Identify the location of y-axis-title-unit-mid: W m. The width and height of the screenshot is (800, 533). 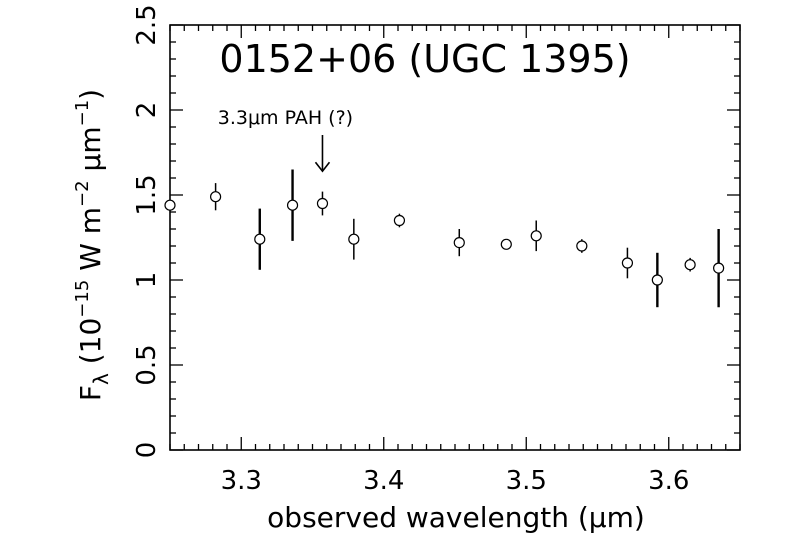
(90, 243).